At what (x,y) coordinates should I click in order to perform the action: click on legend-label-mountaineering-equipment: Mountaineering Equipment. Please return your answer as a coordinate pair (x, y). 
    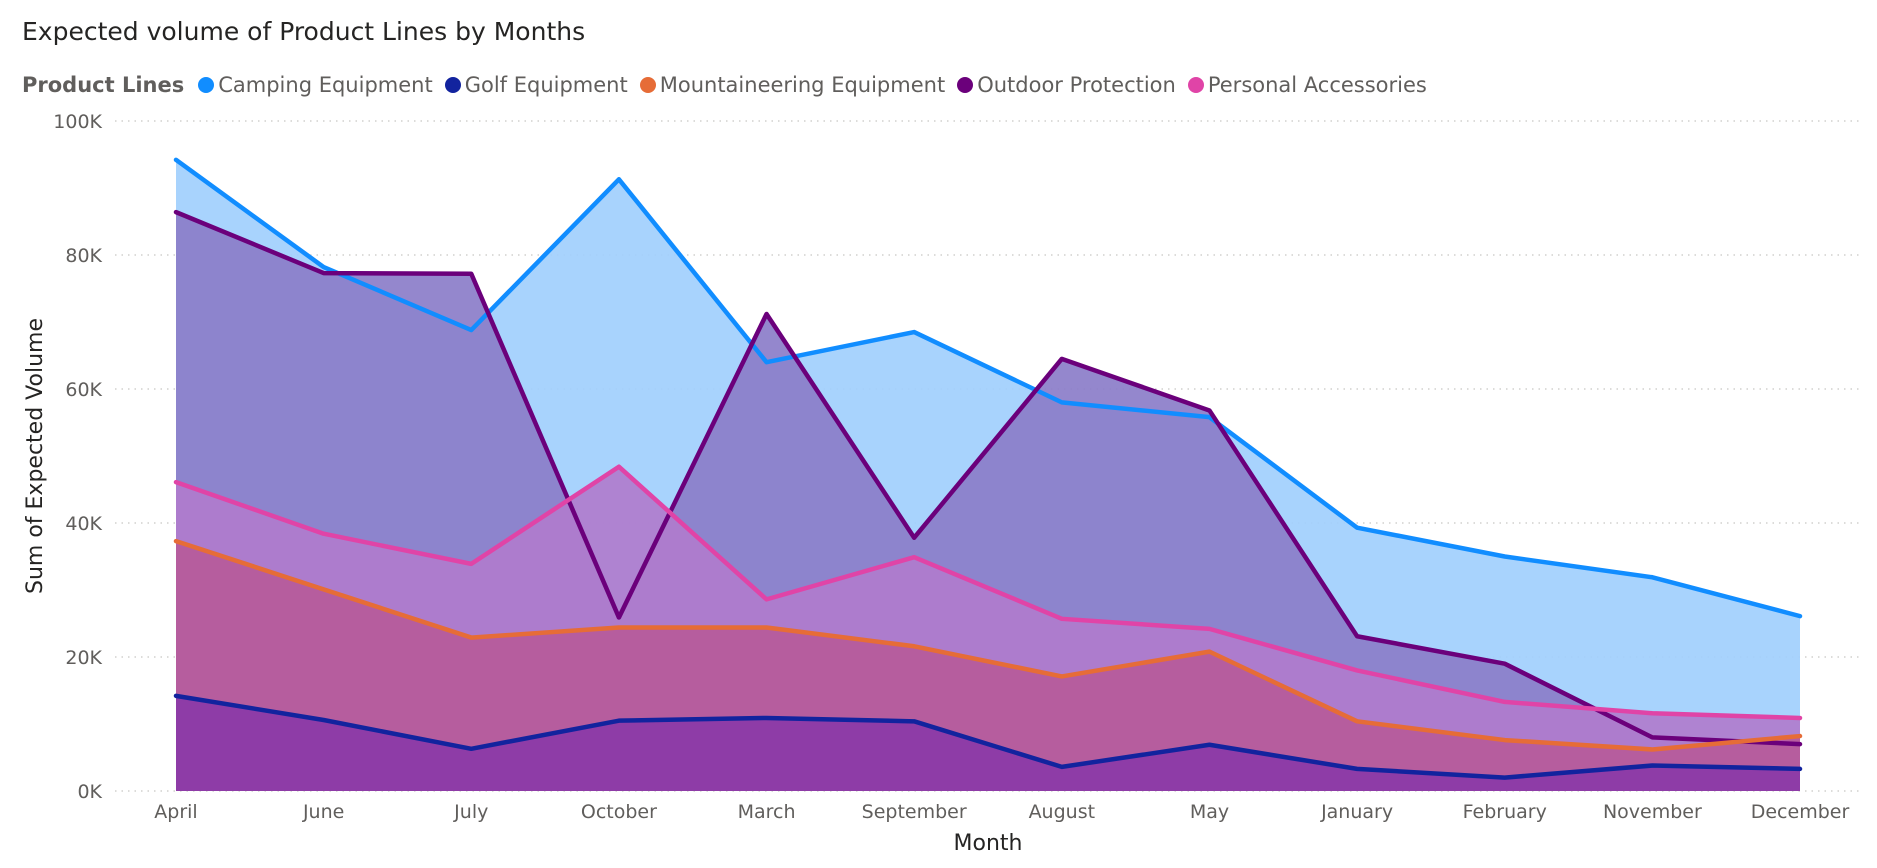
    Looking at the image, I should click on (802, 85).